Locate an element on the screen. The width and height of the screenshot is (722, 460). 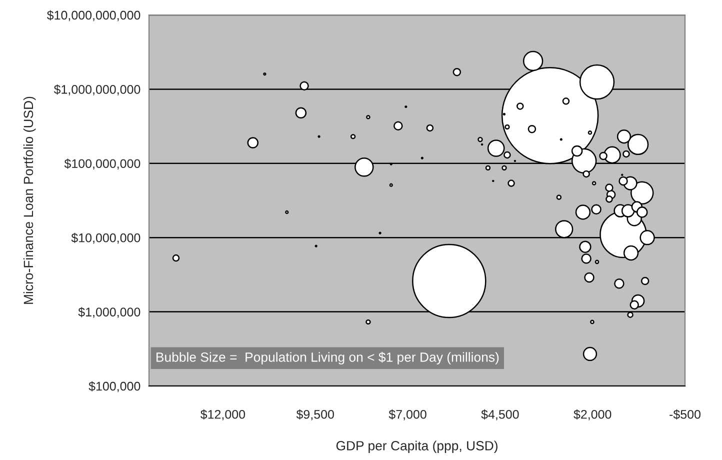
y-tick-label: $100,000 is located at coordinates (114, 386).